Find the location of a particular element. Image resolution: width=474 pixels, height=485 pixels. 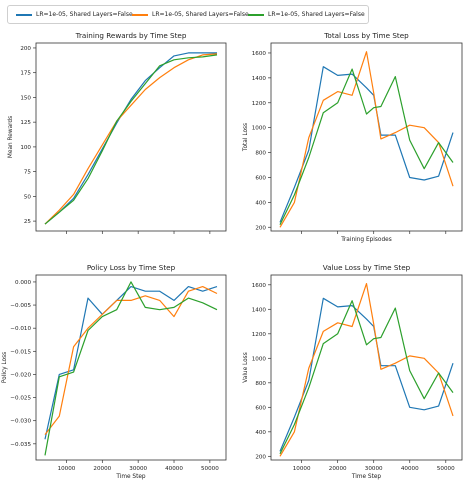

legend-item-1: LR=1e-05, Shared Layers=False is located at coordinates (74, 14).